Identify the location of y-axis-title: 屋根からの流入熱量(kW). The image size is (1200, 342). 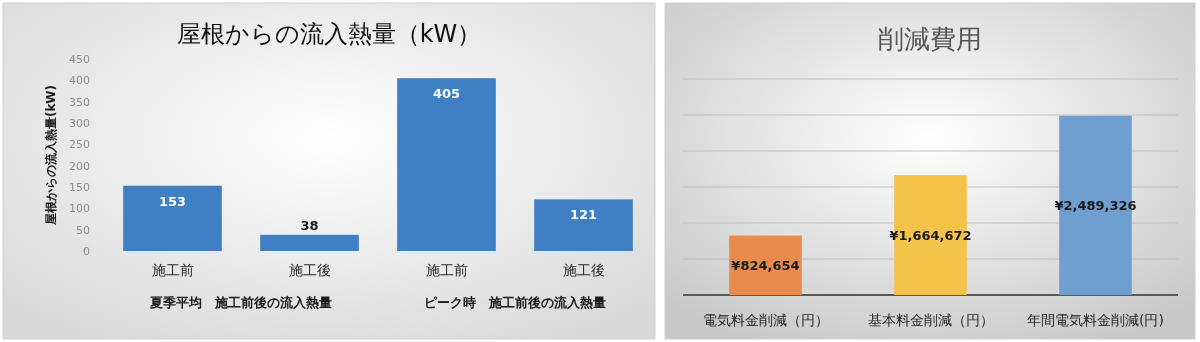
(51, 155).